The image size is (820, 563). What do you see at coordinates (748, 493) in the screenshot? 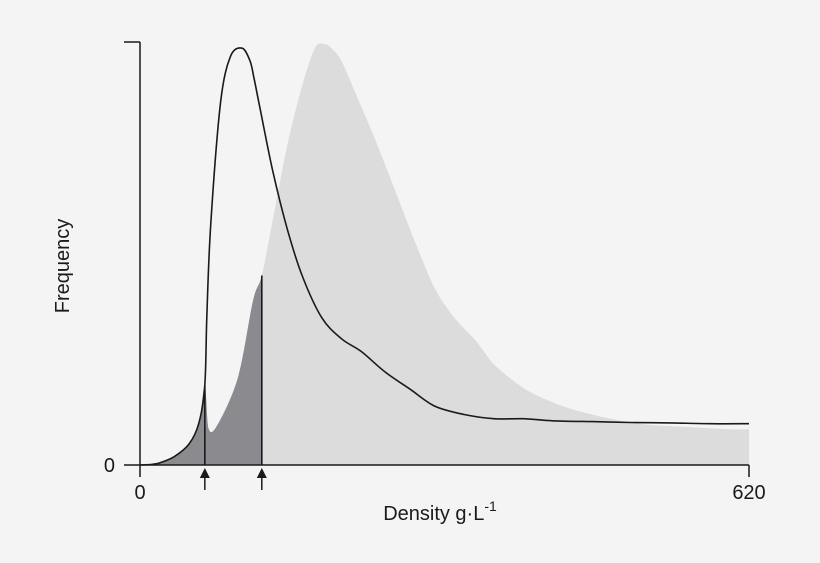
I see `x-tick-label-max: 620` at bounding box center [748, 493].